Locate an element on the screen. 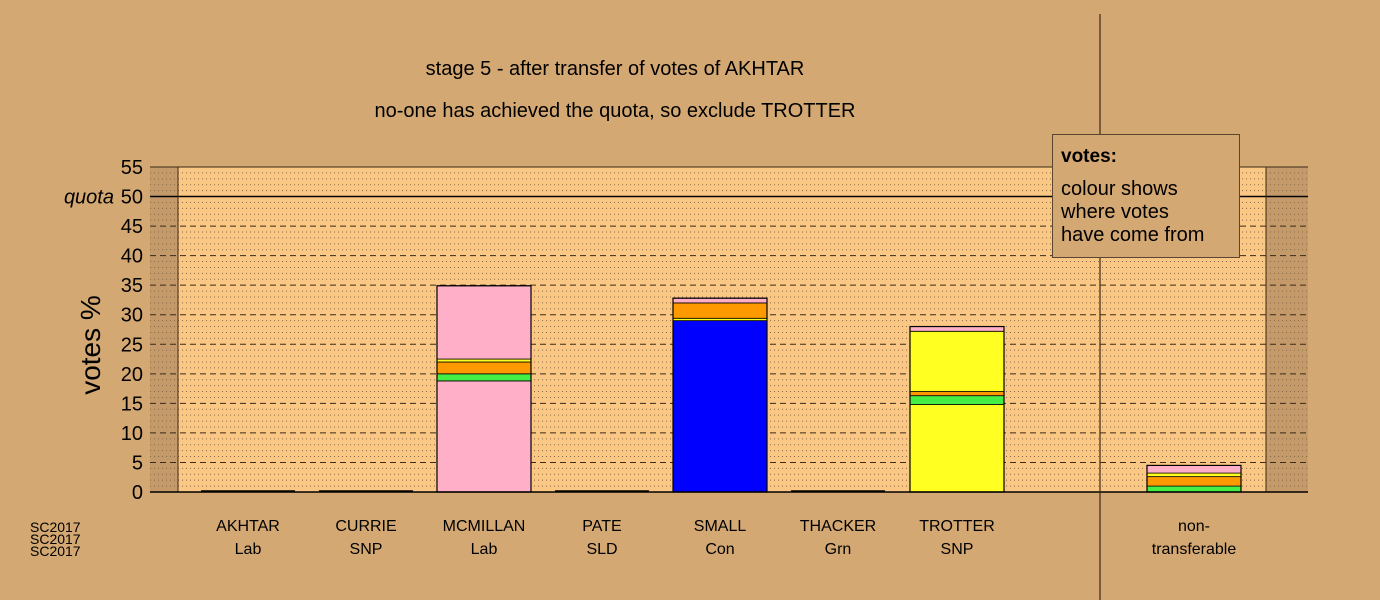 Image resolution: width=1380 pixels, height=600 pixels. category-party-label: SLD is located at coordinates (601, 549).